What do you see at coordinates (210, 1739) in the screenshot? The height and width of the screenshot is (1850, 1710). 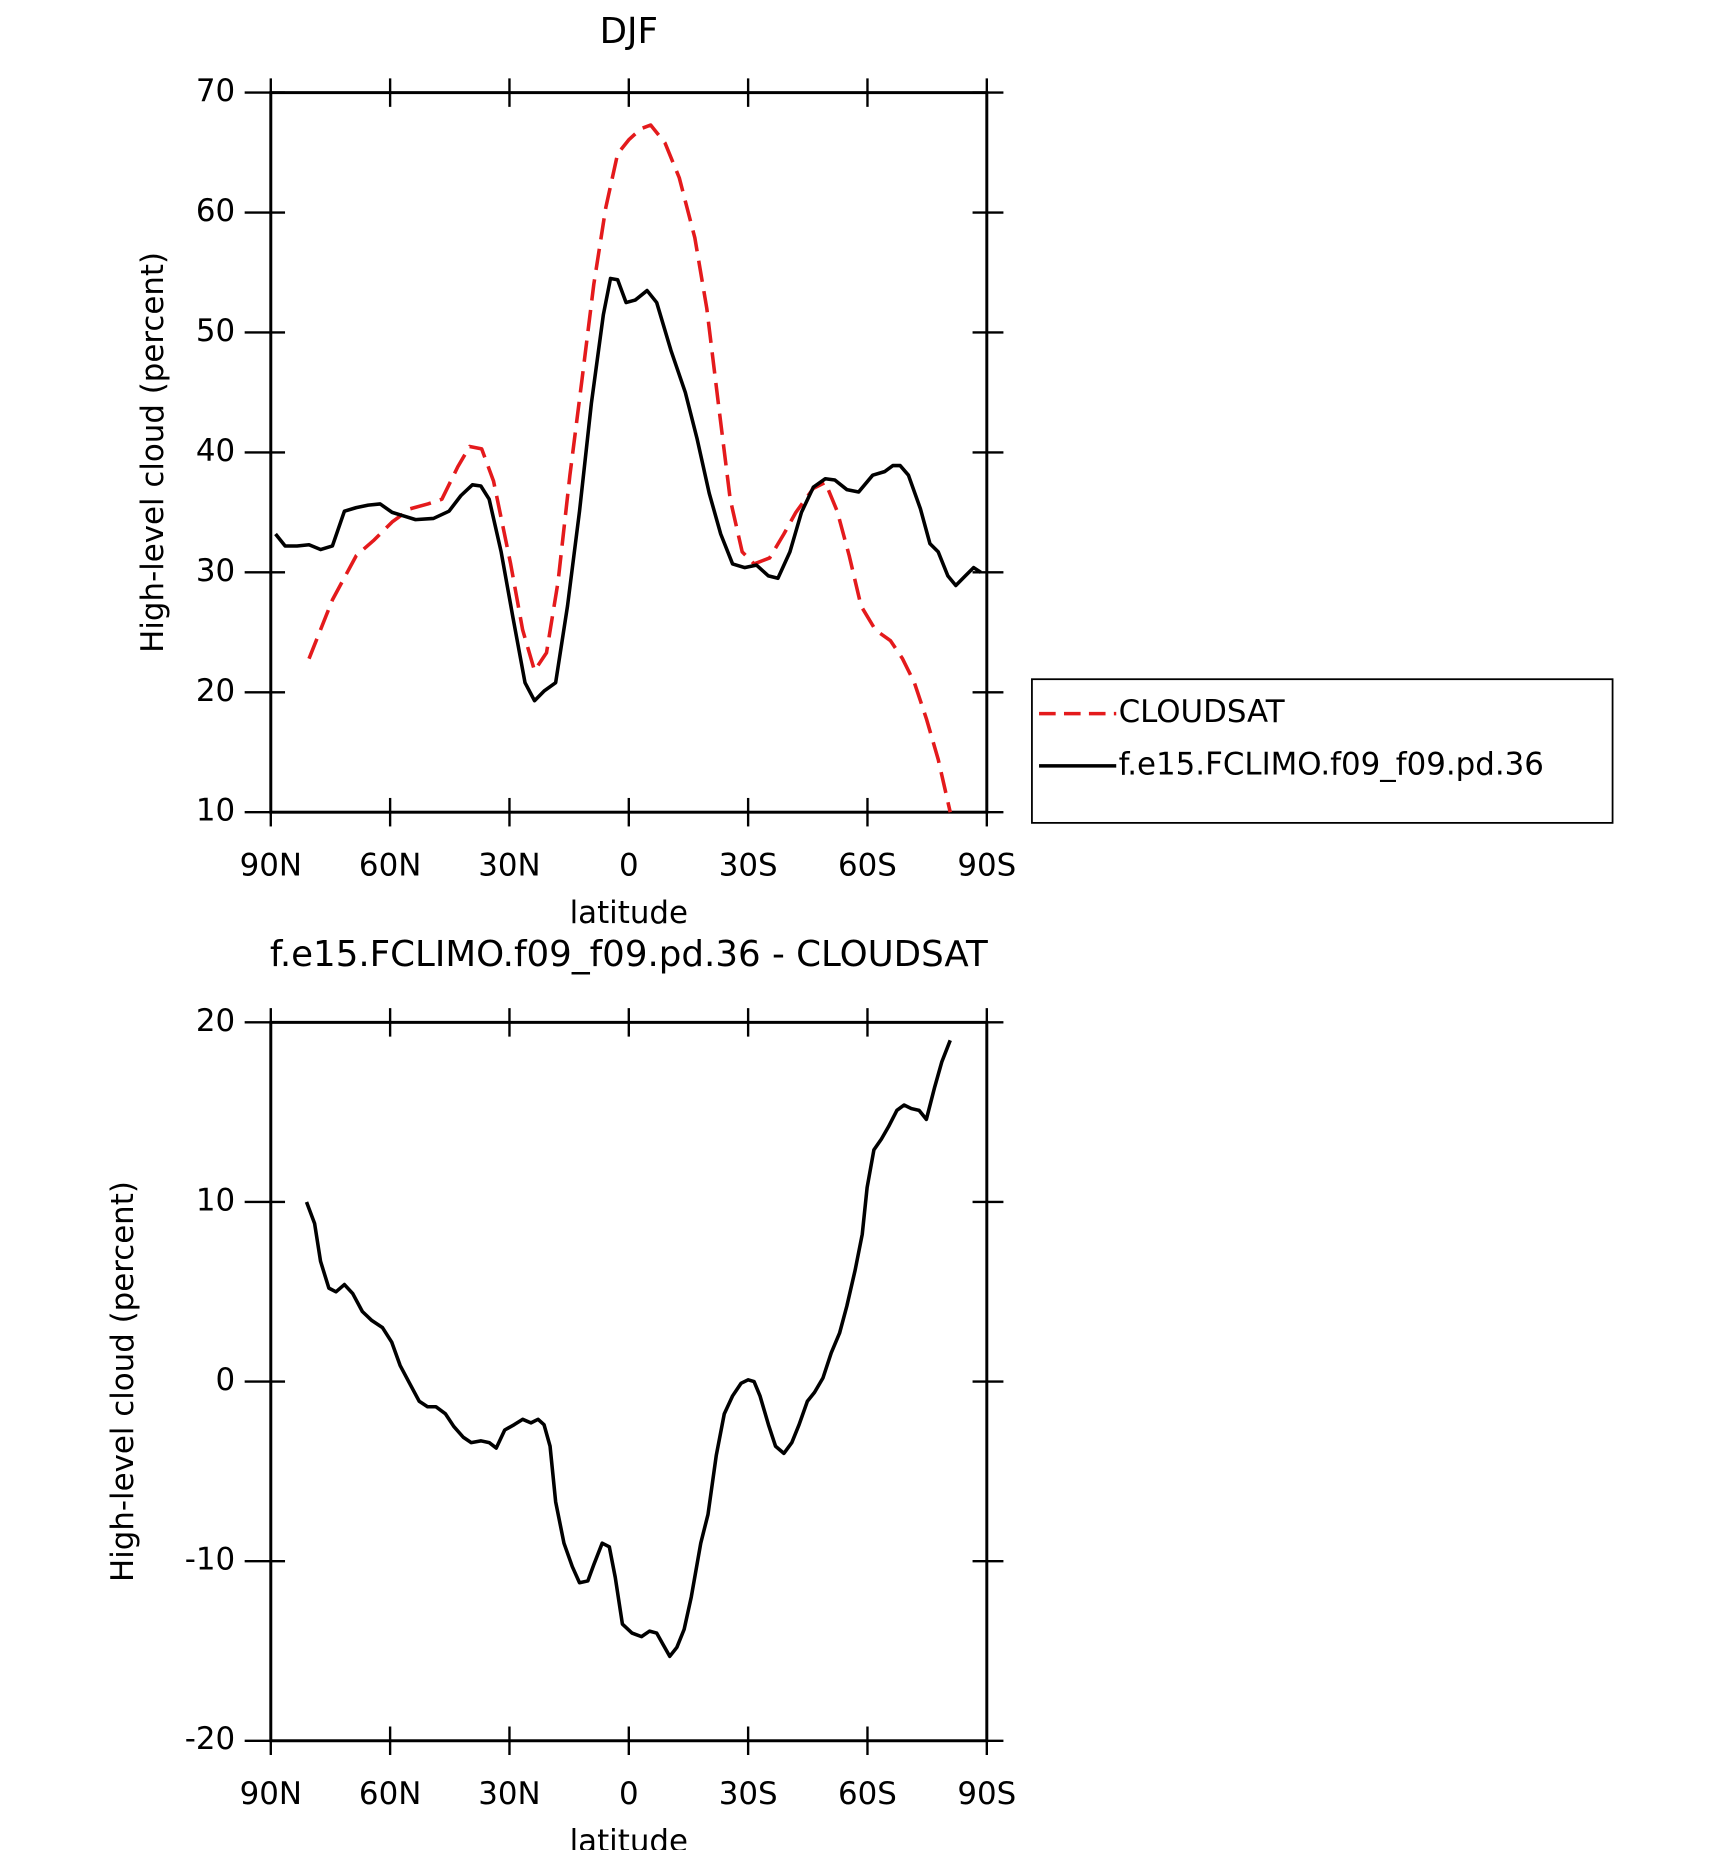 I see `y-tick-label: -20` at bounding box center [210, 1739].